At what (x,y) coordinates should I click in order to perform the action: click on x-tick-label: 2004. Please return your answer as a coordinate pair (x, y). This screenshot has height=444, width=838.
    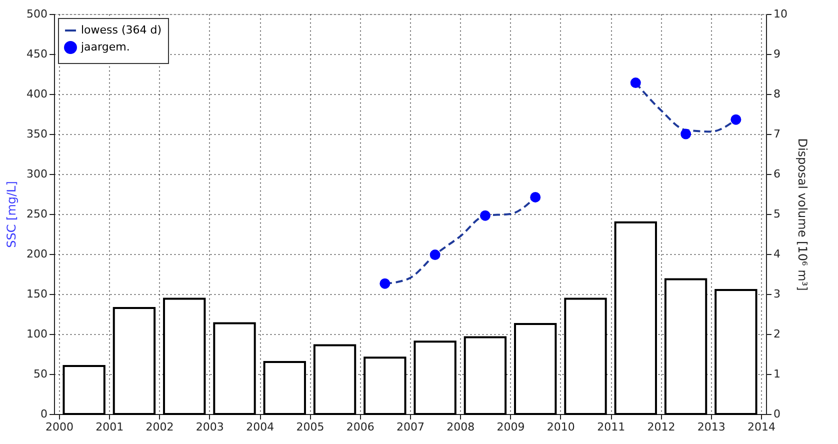
    Looking at the image, I should click on (260, 427).